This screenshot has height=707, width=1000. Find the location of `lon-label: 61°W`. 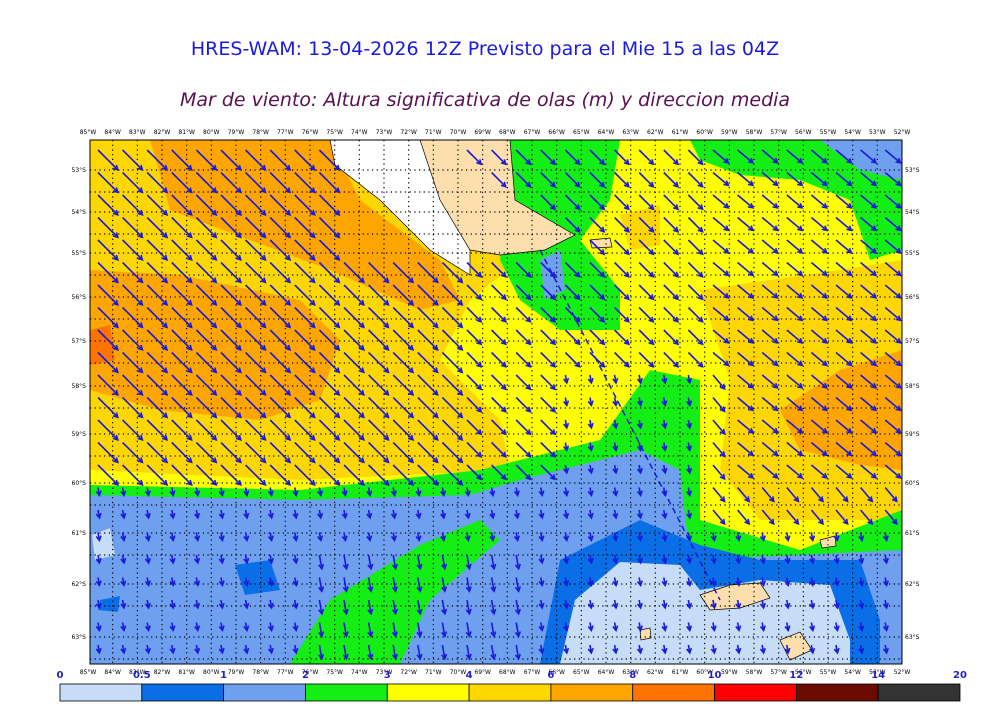

lon-label: 61°W is located at coordinates (680, 672).